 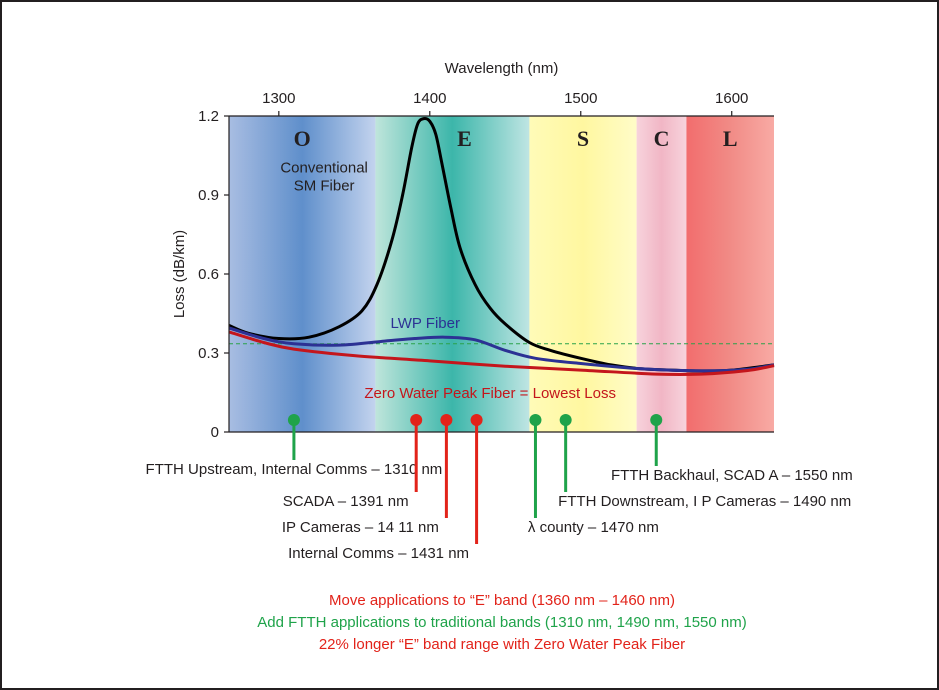 What do you see at coordinates (346, 501) in the screenshot?
I see `application-label: SCADA – 1391 nm` at bounding box center [346, 501].